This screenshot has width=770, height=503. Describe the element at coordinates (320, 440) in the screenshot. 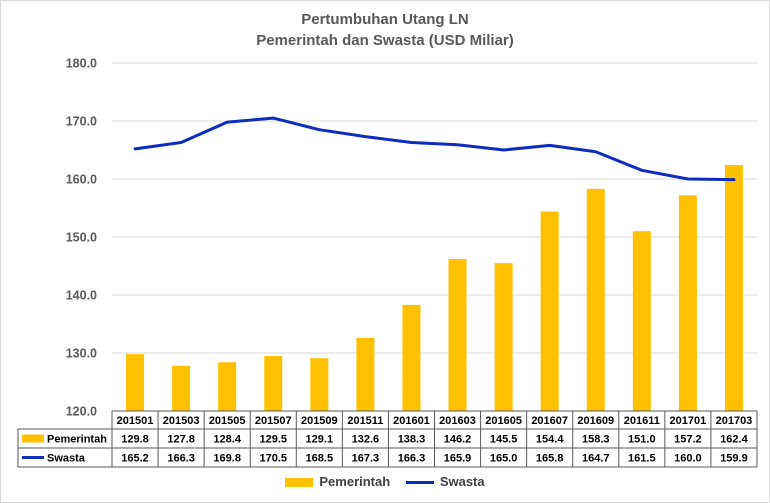

I see `data-label-pemerintah: 129.1` at that location.